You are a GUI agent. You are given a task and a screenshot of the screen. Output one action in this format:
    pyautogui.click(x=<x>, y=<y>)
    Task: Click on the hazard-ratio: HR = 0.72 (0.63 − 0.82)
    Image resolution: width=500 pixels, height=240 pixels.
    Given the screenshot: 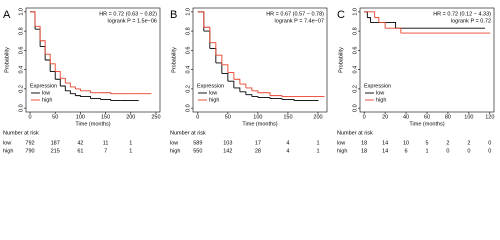 What is the action you would take?
    pyautogui.click(x=128, y=14)
    